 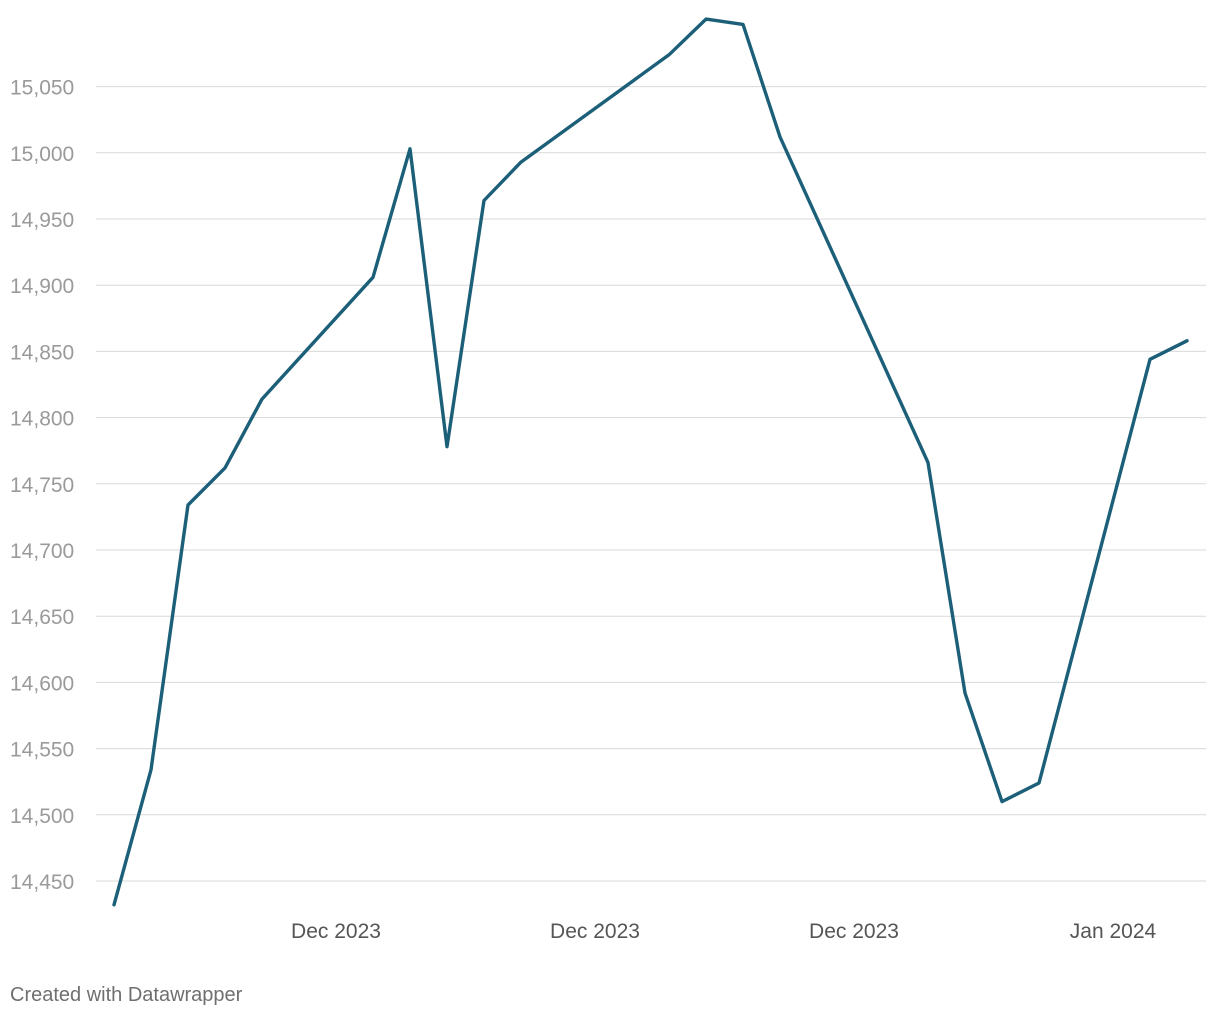 I want to click on y-tick-label: 14,650, so click(x=42, y=617).